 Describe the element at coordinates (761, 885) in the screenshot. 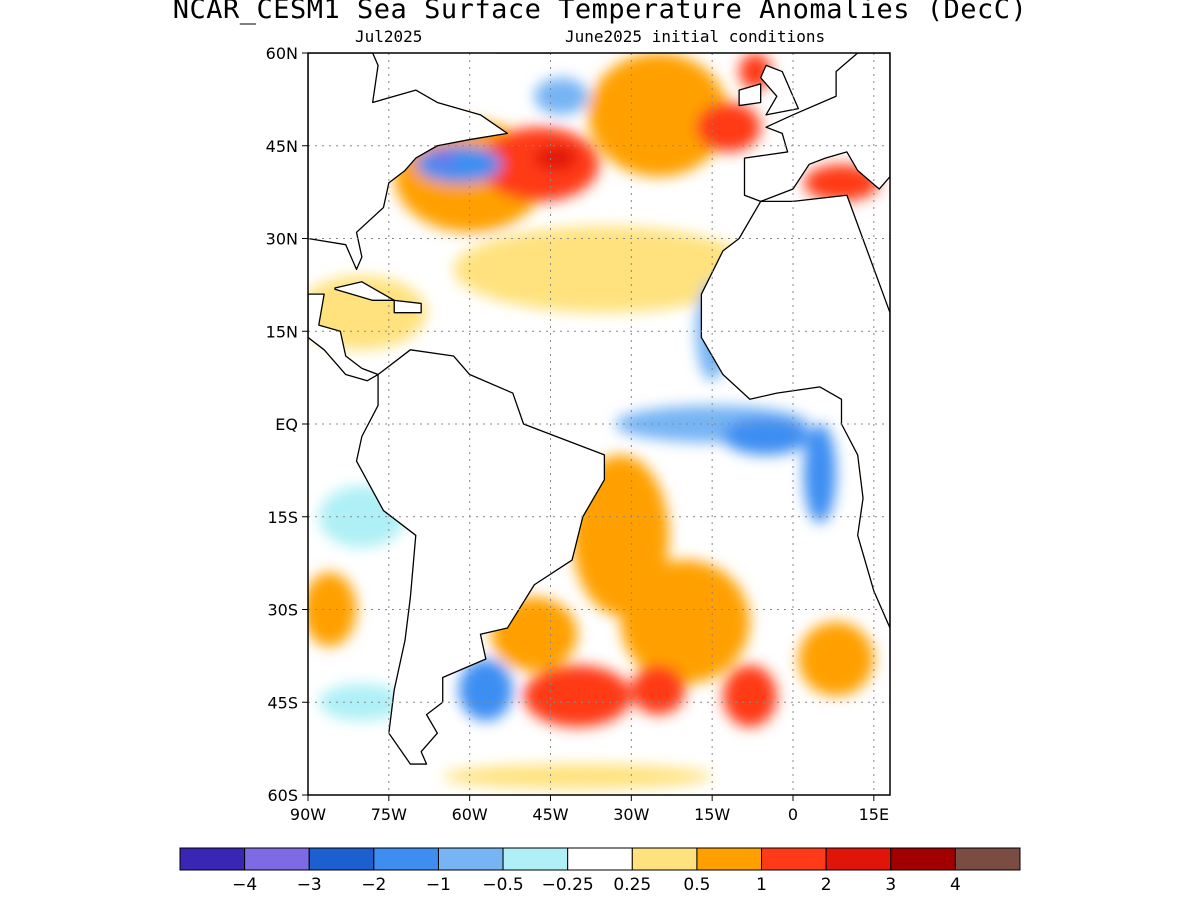

I see `colorbar-label: 1` at that location.